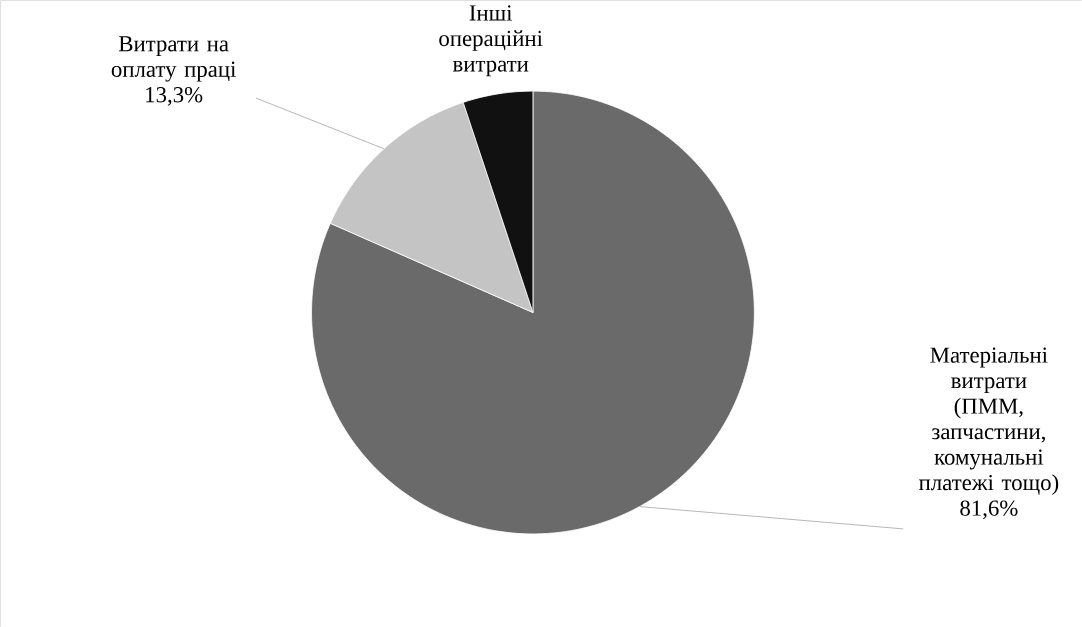  What do you see at coordinates (173, 59) in the screenshot?
I see `slice-label: Витрати на оплату праці` at bounding box center [173, 59].